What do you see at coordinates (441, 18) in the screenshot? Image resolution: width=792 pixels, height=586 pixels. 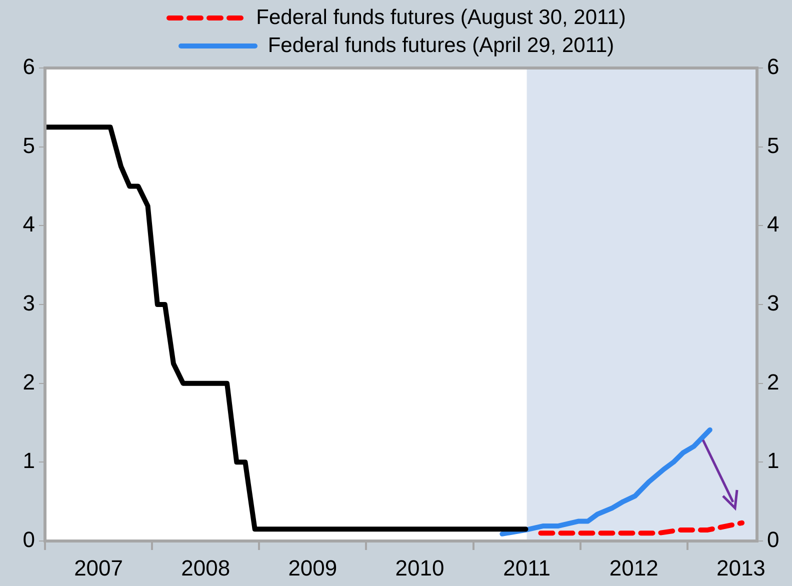 I see `legend-label: Federal funds futures (August 30, 2011)` at bounding box center [441, 18].